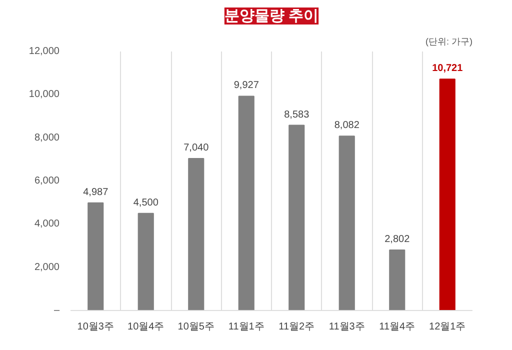 This screenshot has height=350, width=512. Describe the element at coordinates (47, 181) in the screenshot. I see `y-tick-label: 6,000` at that location.